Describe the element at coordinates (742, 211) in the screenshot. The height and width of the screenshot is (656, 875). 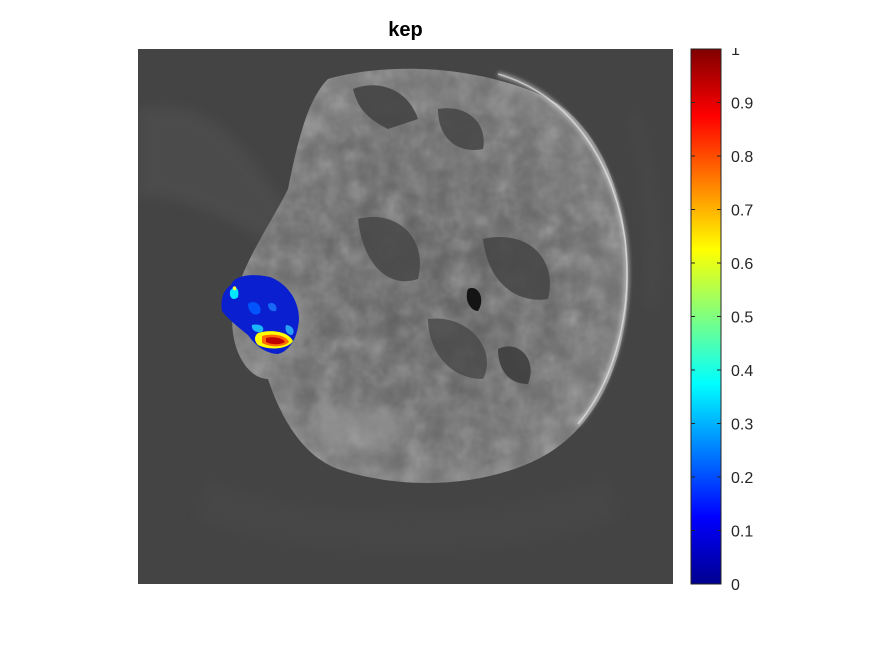
I see `colorbar-tick-label: 0.7` at that location.